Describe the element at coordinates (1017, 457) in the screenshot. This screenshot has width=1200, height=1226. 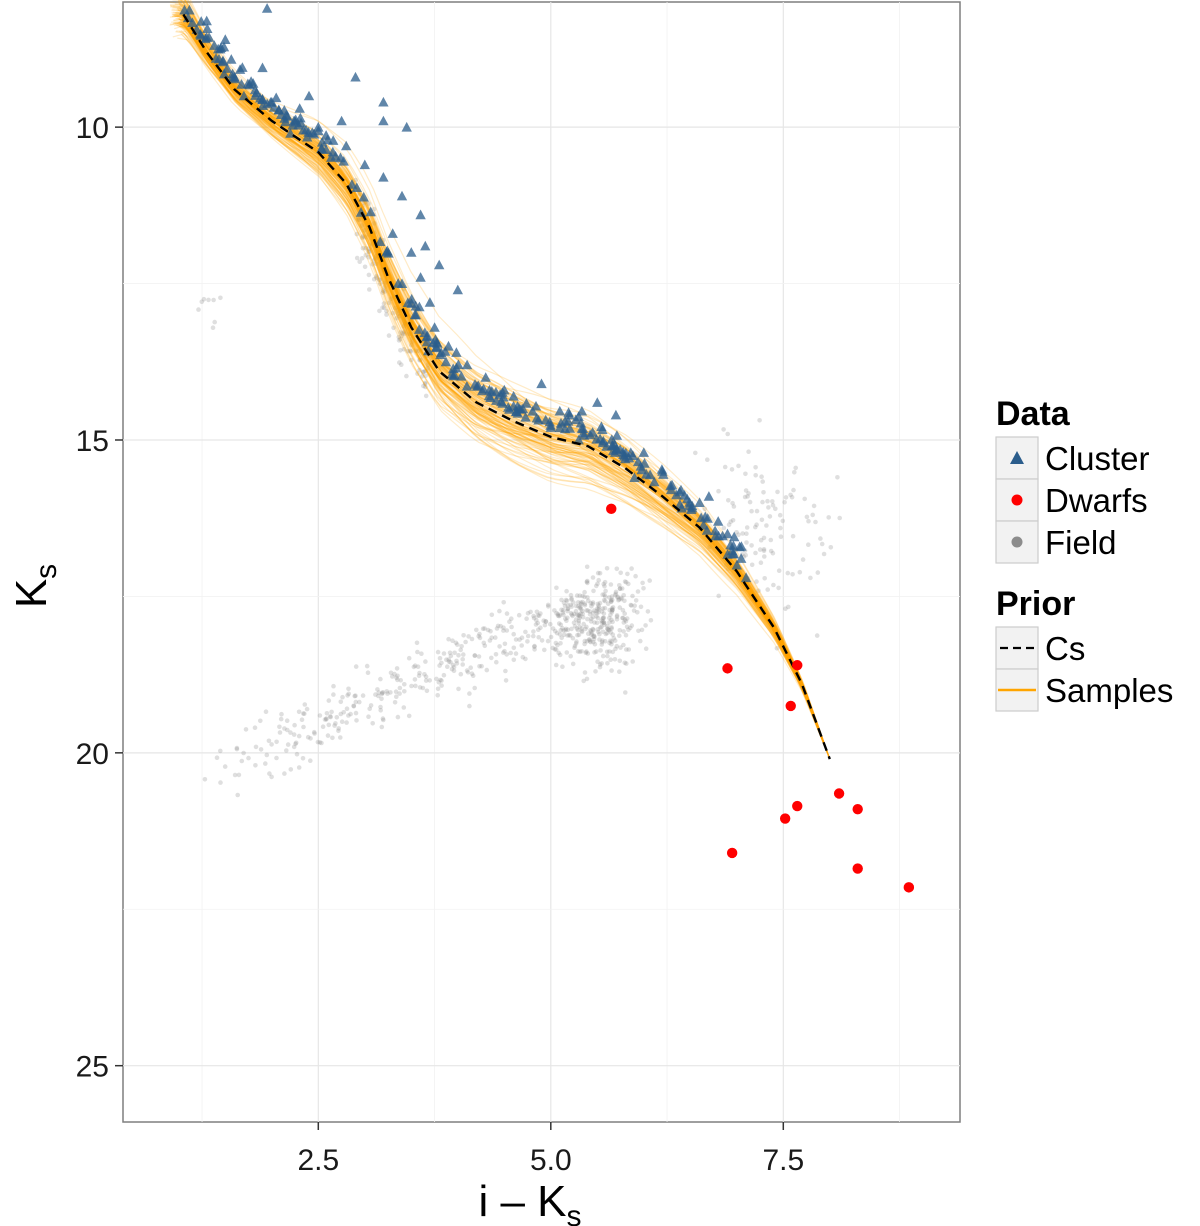
I see `legend-symbol-cluster` at that location.